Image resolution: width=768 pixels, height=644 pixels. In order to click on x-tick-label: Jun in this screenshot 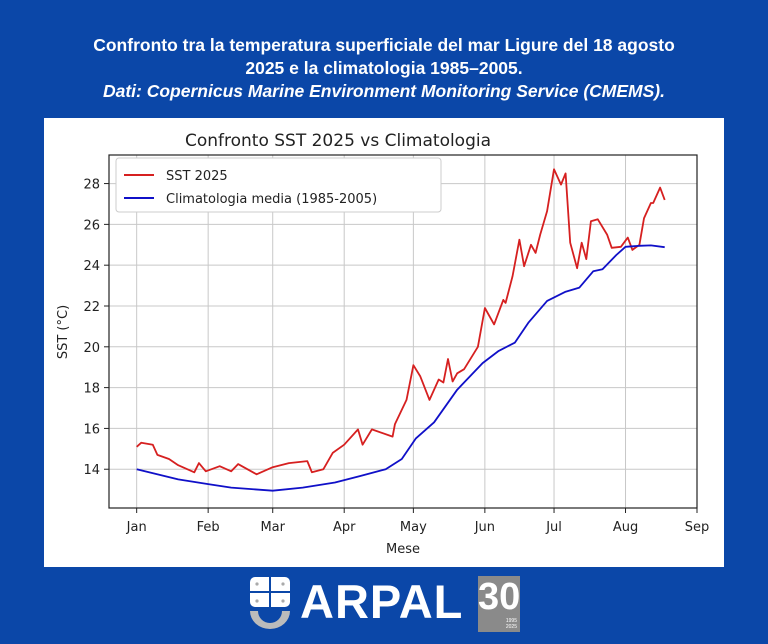, I will do `click(484, 527)`.